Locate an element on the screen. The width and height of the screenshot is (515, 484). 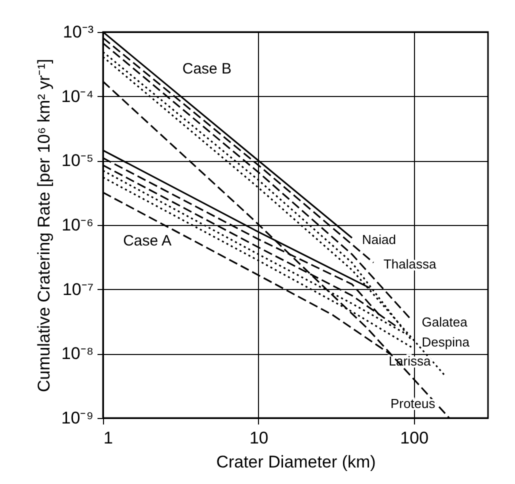
y-tick-label: 10⁻³ is located at coordinates (78, 32).